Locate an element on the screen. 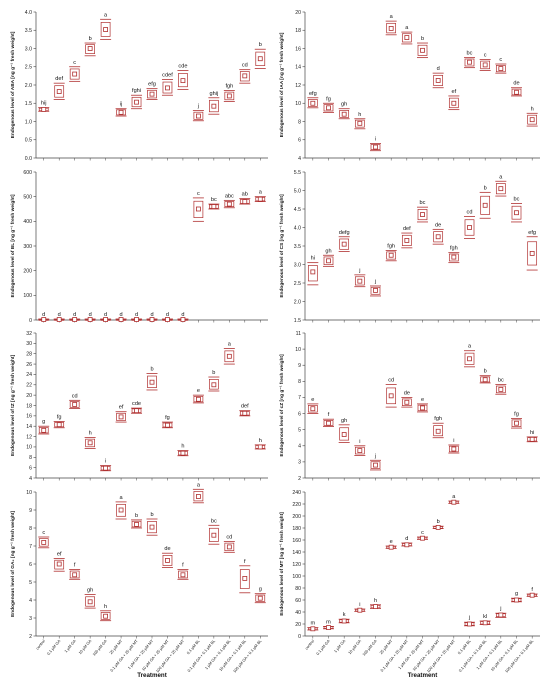  data-box: ef is located at coordinates (59, 562).